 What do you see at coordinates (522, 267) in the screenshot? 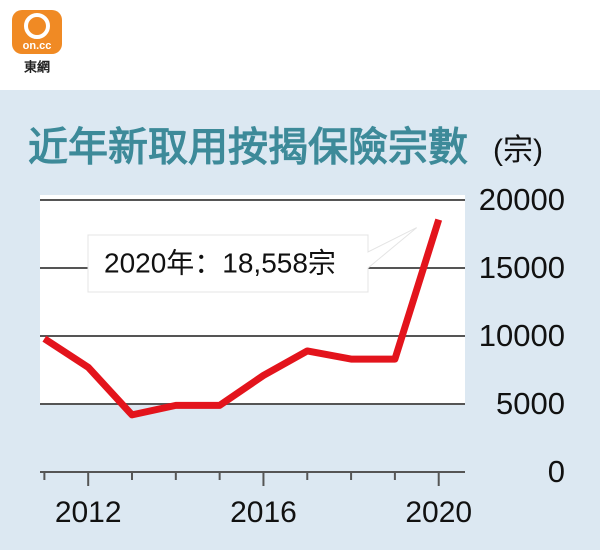
I see `y-tick-label: 15000` at bounding box center [522, 267].